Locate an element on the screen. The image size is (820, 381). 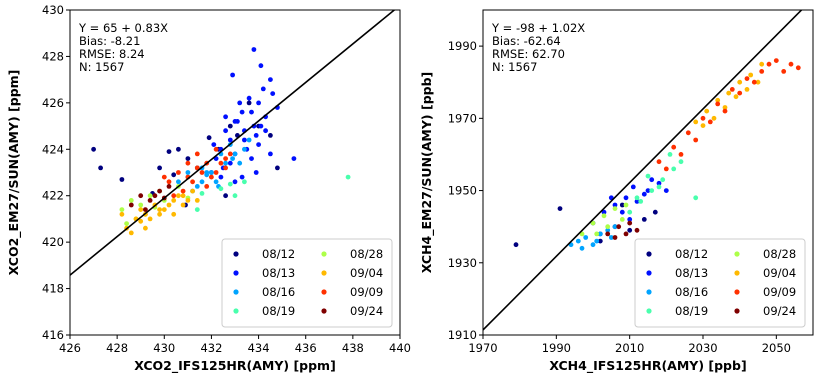
legend-label-08-19: 08/19 is located at coordinates (278, 311).